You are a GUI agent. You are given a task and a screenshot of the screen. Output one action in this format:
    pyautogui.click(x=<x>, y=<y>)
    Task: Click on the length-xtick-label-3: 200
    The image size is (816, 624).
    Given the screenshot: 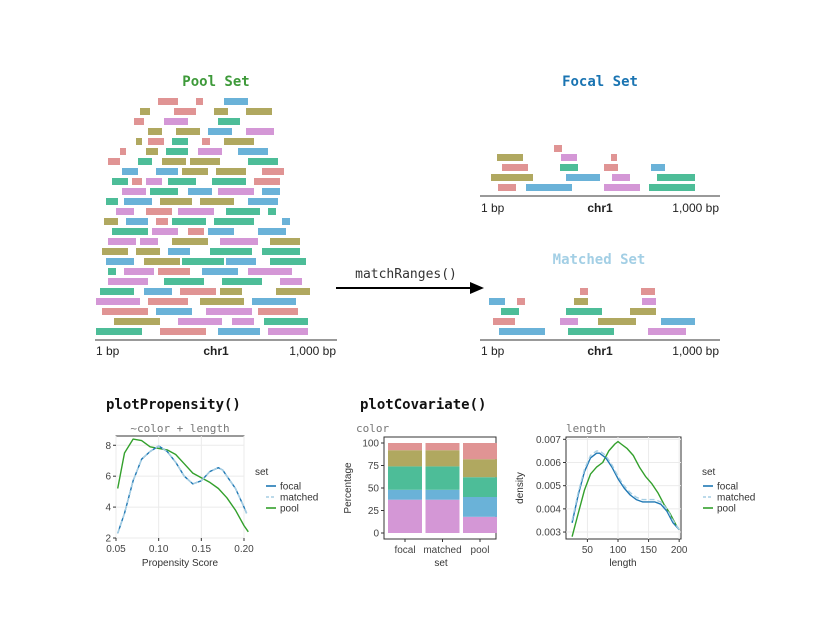 What is the action you would take?
    pyautogui.click(x=679, y=550)
    